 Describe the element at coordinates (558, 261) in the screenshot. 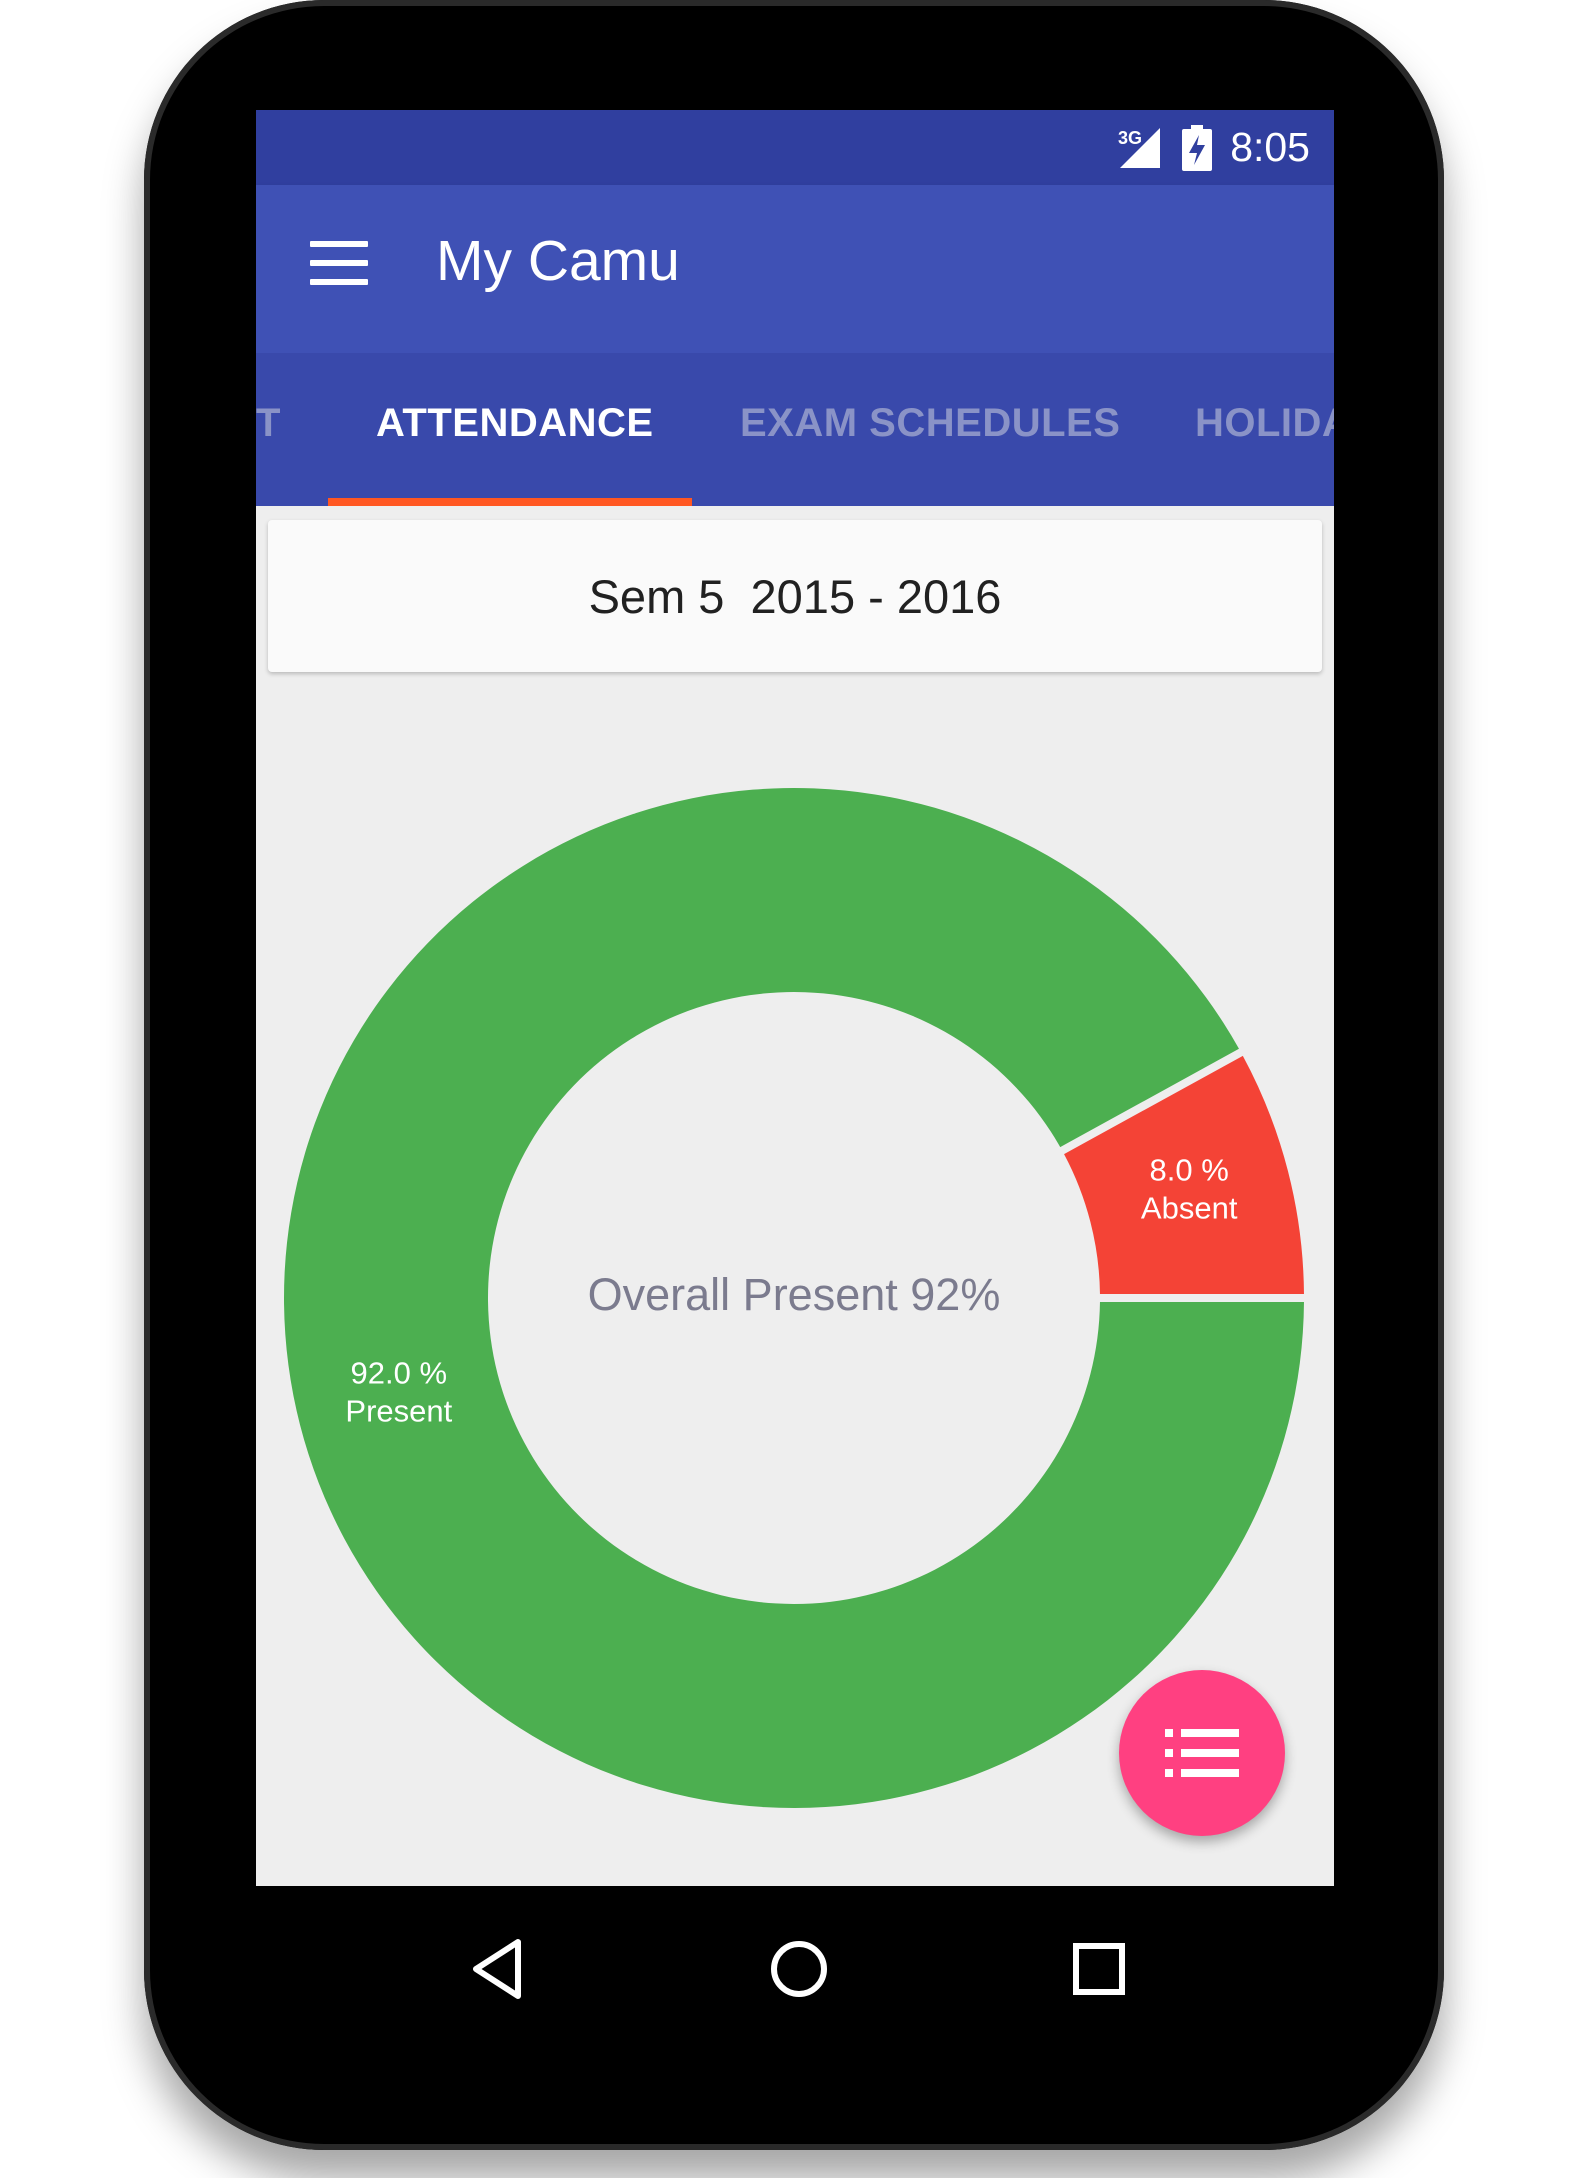

I see `app-title: My Camu` at that location.